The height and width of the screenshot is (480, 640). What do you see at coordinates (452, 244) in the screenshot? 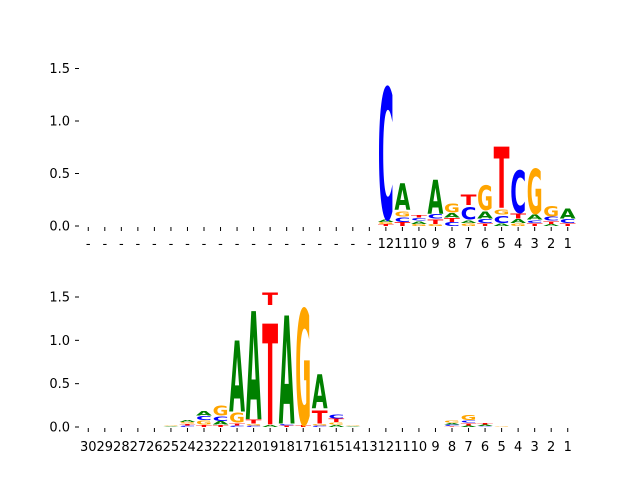
I see `x-tick-label: 8` at bounding box center [452, 244].